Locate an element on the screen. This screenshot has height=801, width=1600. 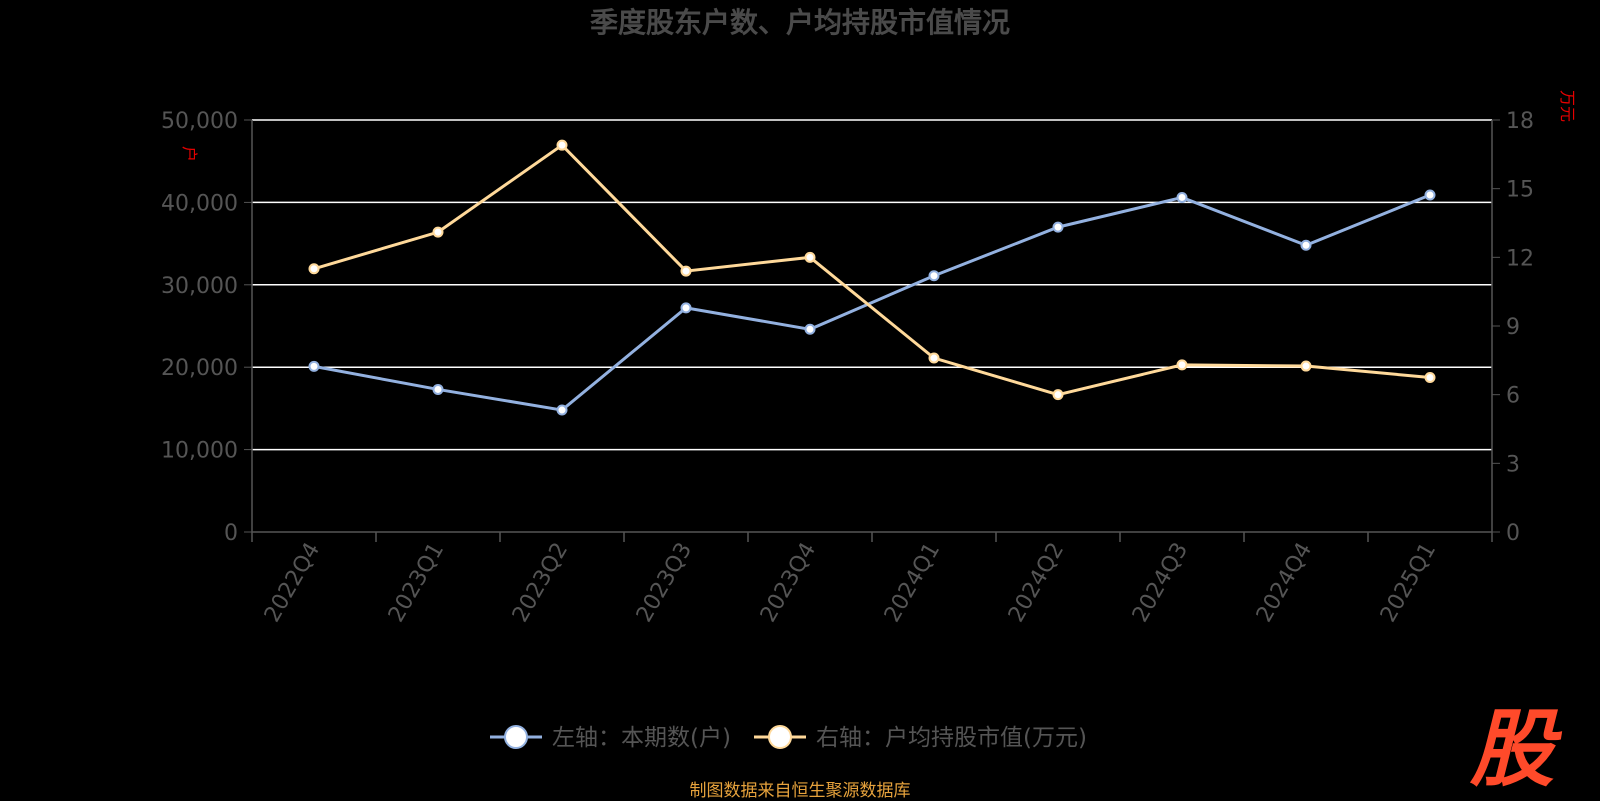
chart-title: 季度股东户数、户均持股市值情况 is located at coordinates (800, 22).